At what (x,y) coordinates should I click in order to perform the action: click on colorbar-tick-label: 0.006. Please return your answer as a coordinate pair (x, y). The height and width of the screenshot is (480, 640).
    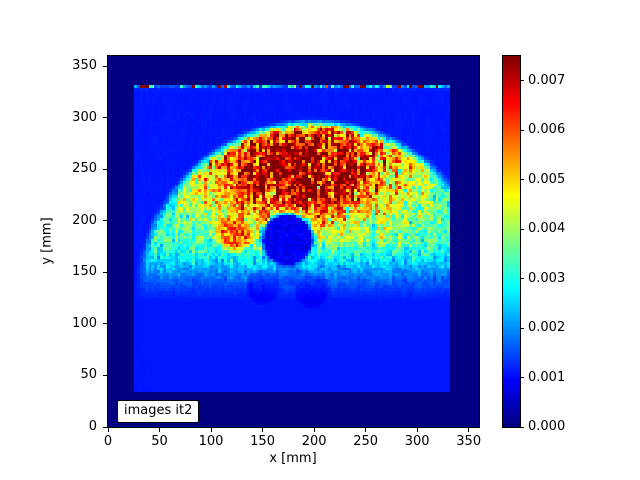
    Looking at the image, I should click on (547, 130).